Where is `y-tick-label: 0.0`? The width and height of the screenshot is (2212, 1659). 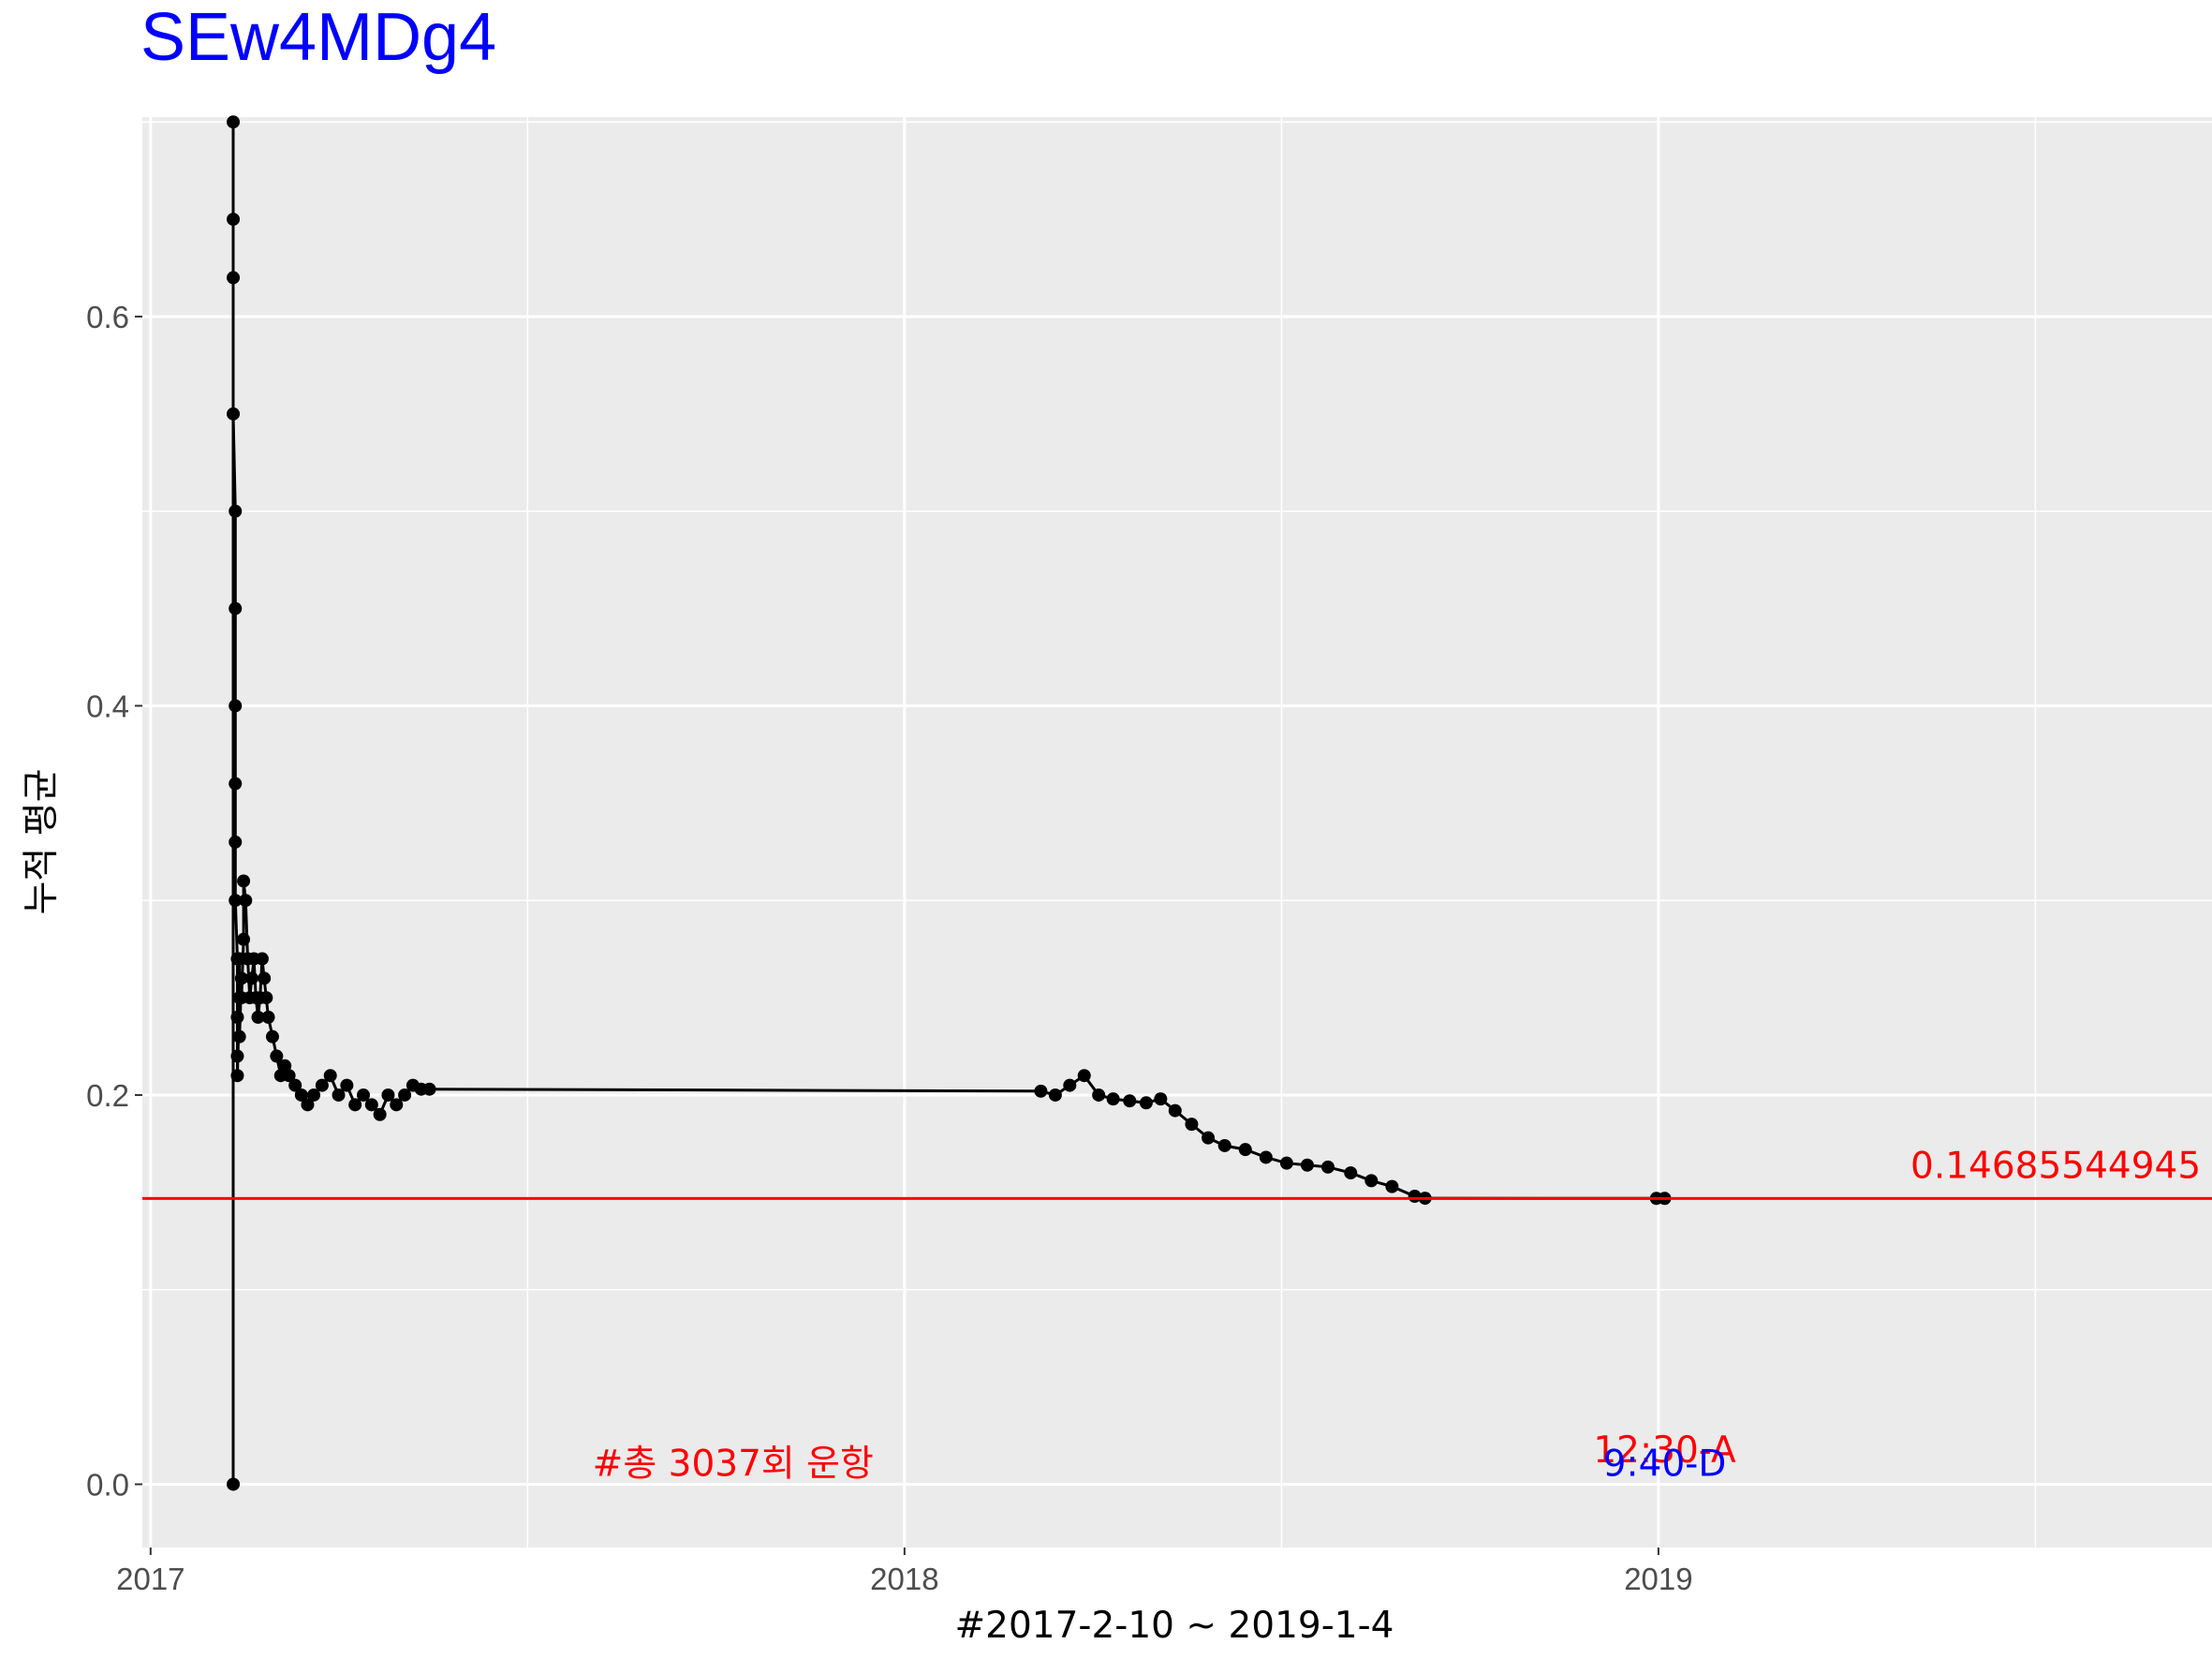 y-tick-label: 0.0 is located at coordinates (108, 1485).